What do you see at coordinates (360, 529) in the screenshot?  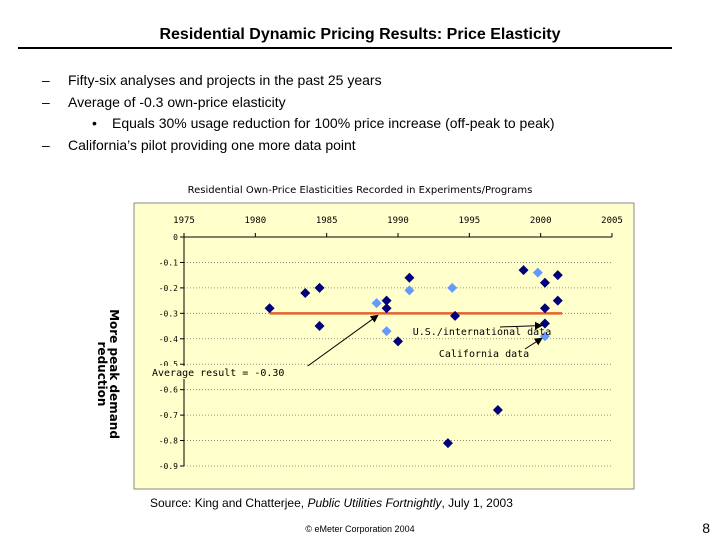 I see `copyright-footer: © eMeter Corporation 2004` at bounding box center [360, 529].